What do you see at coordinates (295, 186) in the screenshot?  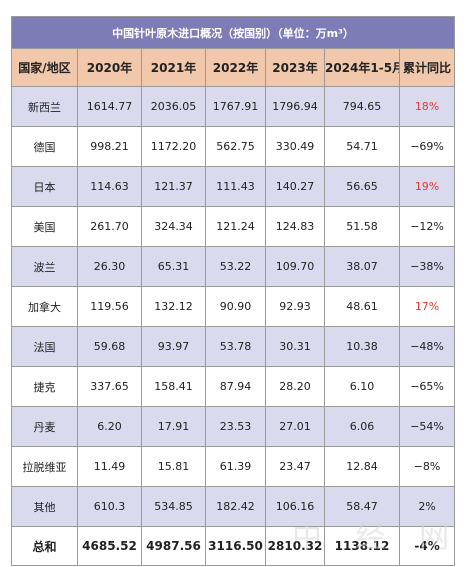 I see `value-2023-cell: 140.27` at bounding box center [295, 186].